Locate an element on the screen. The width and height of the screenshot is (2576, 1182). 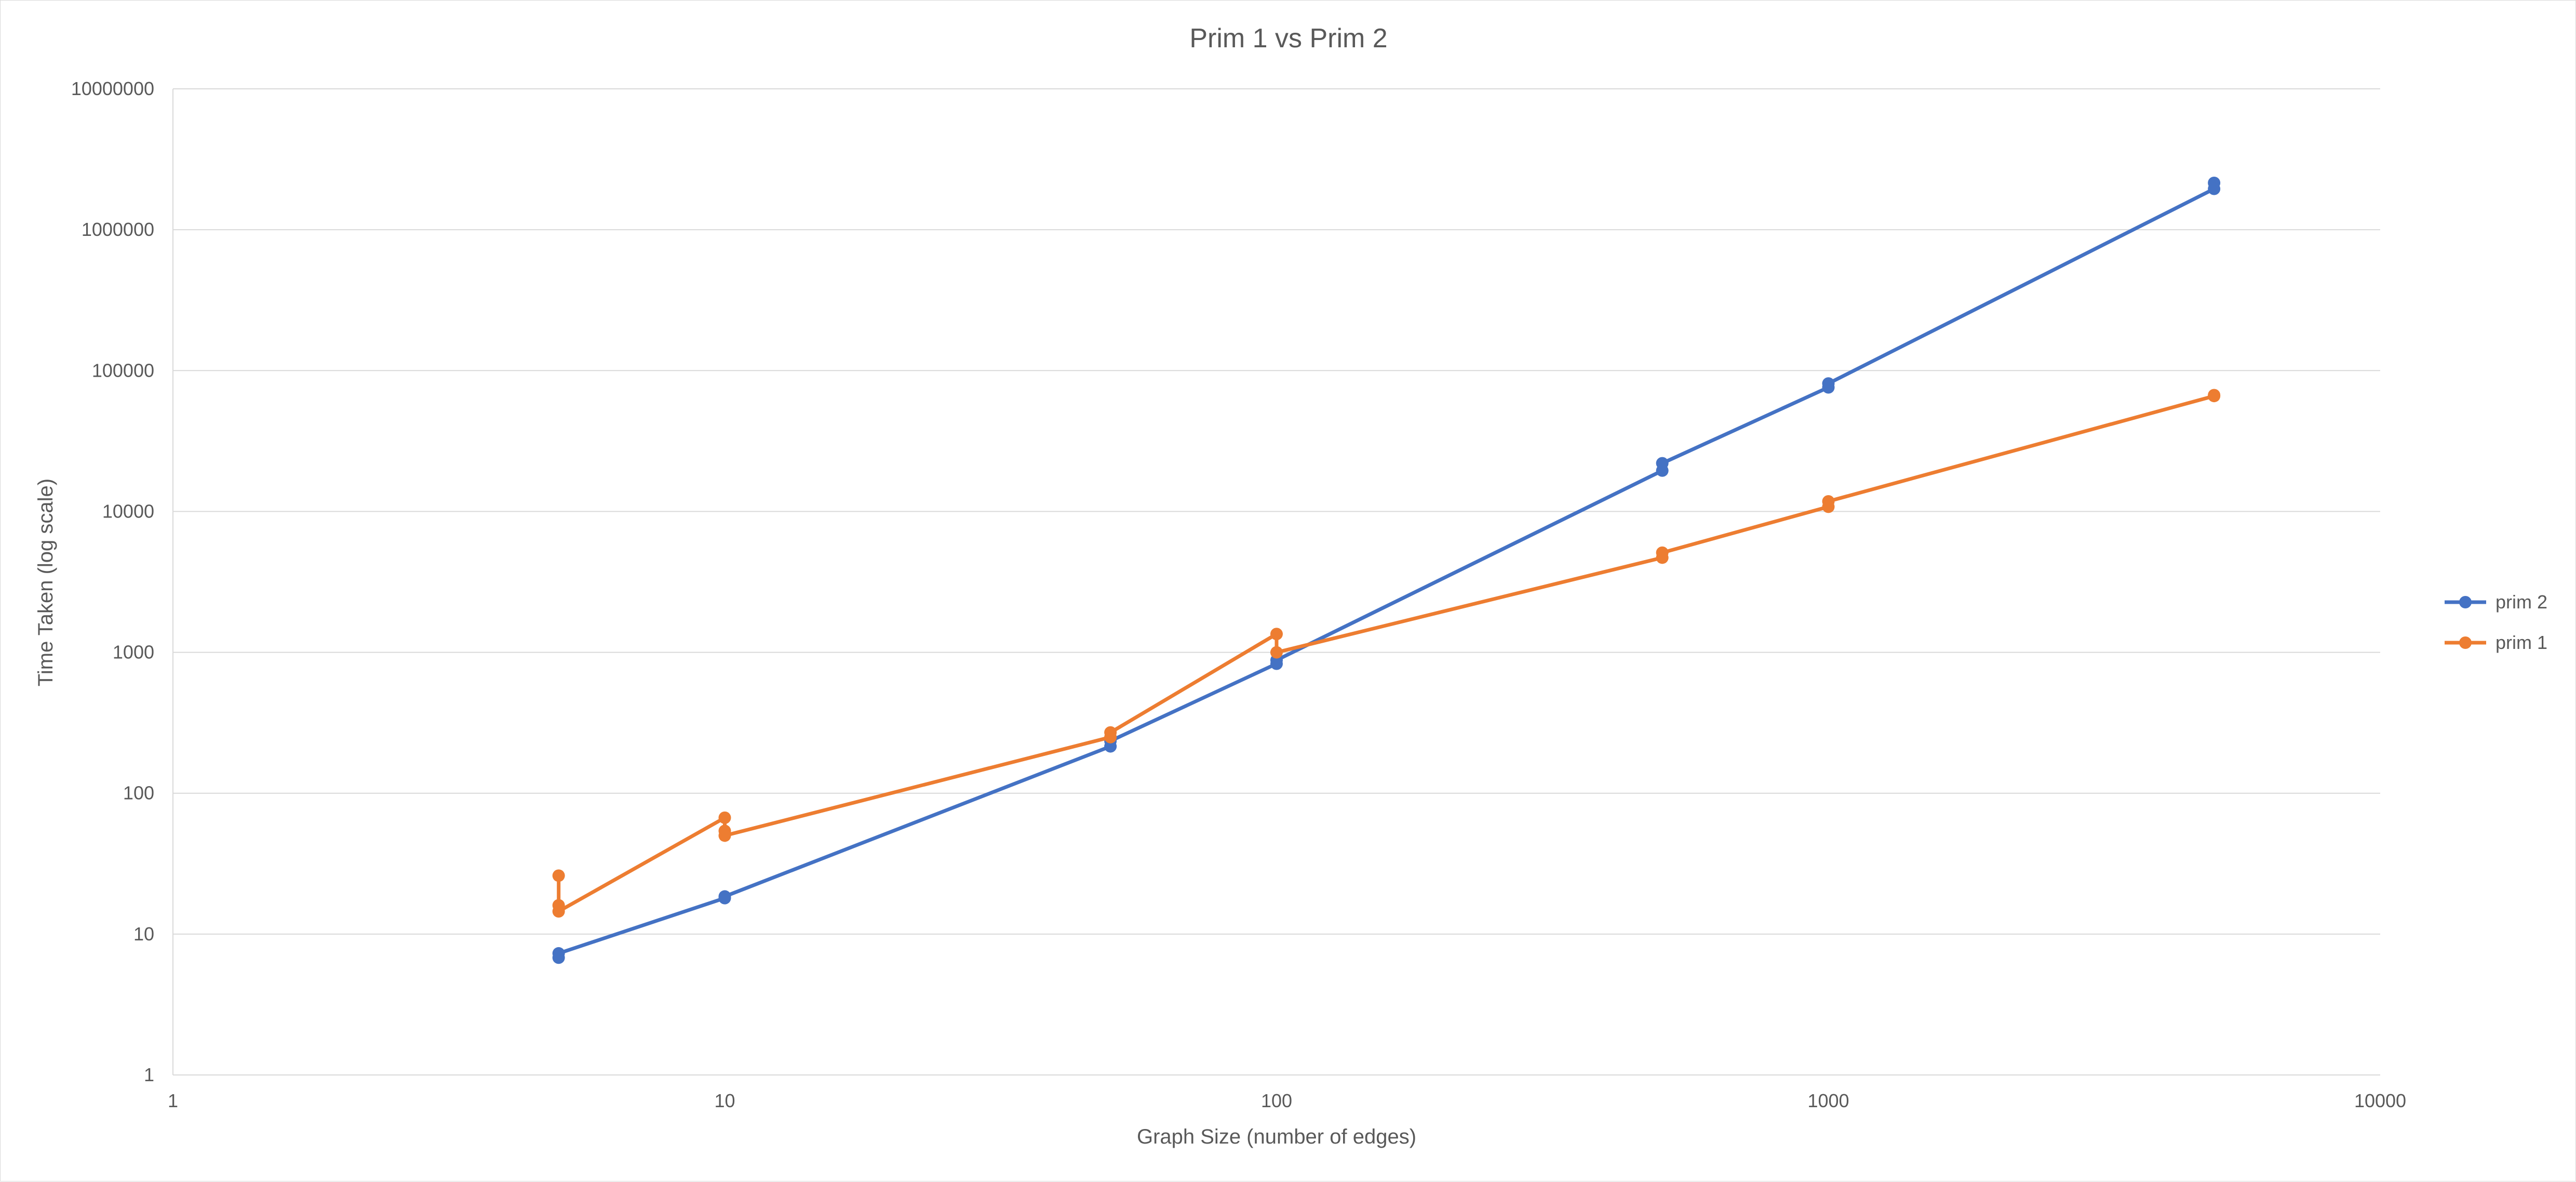
y-tick-label: 100000 is located at coordinates (123, 370).